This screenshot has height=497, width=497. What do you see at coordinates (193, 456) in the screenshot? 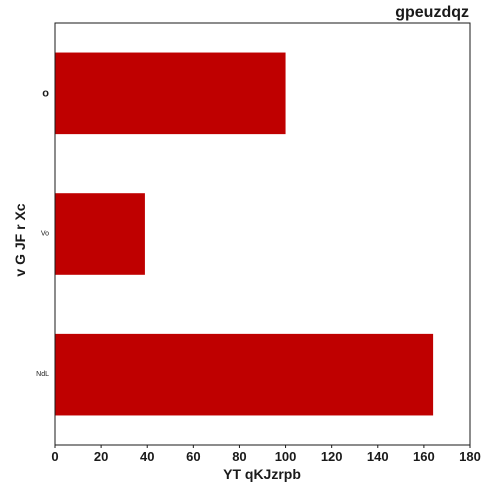
I see `x-tick-label: 60` at bounding box center [193, 456].